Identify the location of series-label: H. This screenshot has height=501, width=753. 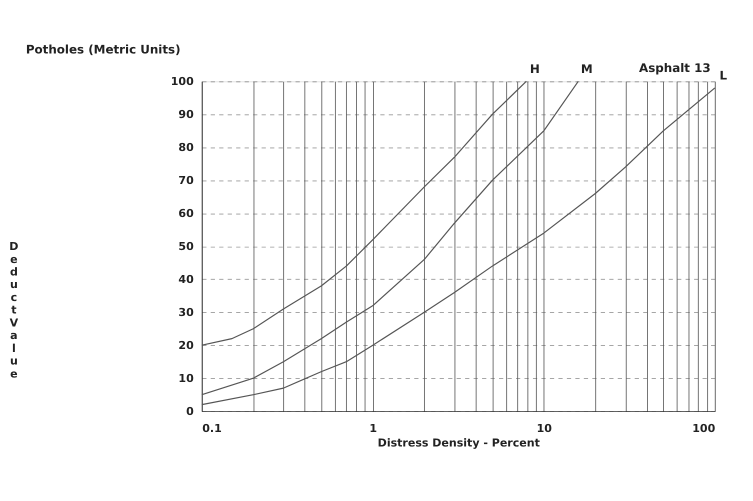
(535, 69).